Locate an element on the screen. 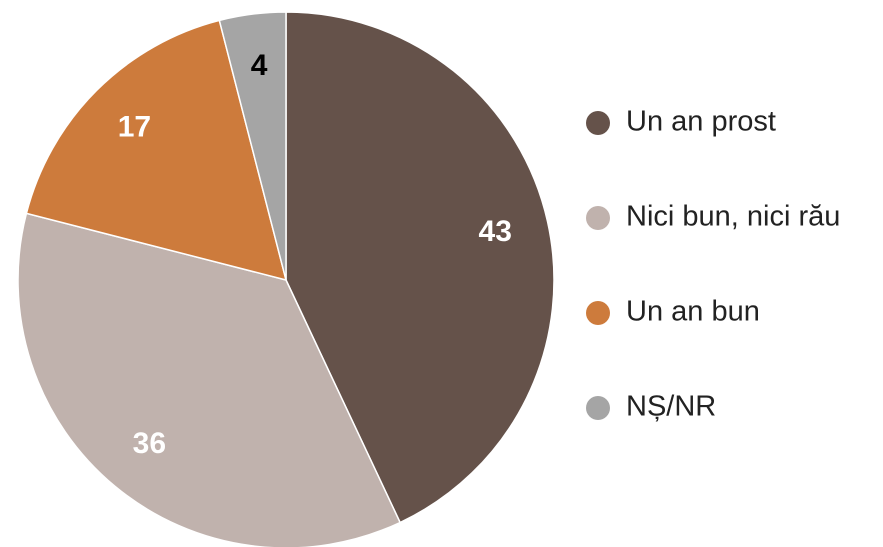 The width and height of the screenshot is (883, 547). legend-label: Un an prost is located at coordinates (701, 122).